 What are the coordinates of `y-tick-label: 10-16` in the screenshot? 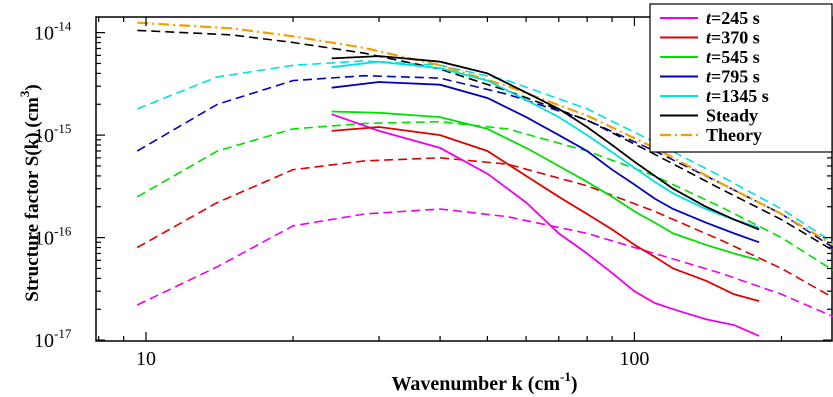 It's located at (53, 237).